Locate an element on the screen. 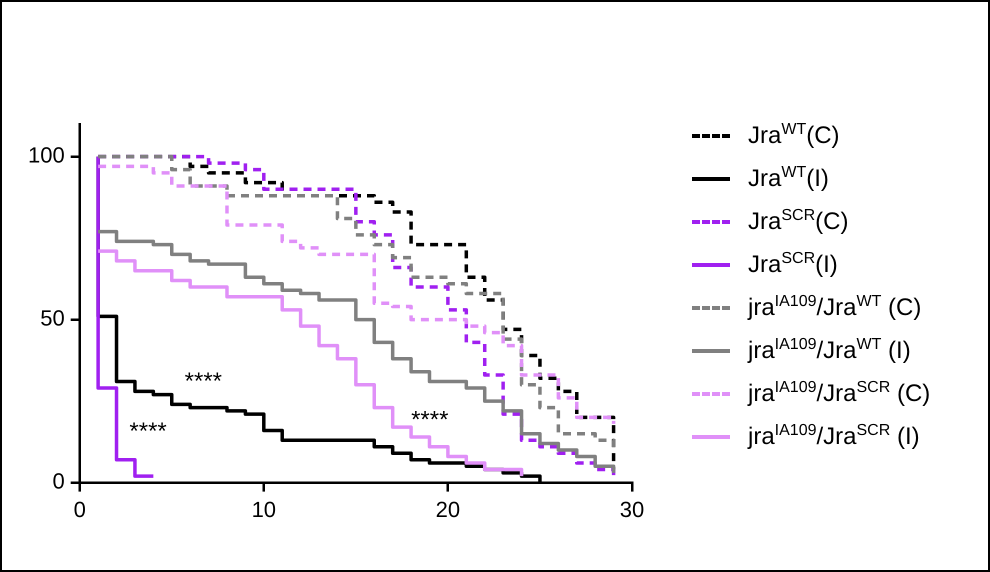 This screenshot has width=990, height=572. legend-label: jra$^{IA109}$/Jra$^{WT}$ (C) is located at coordinates (835, 307).